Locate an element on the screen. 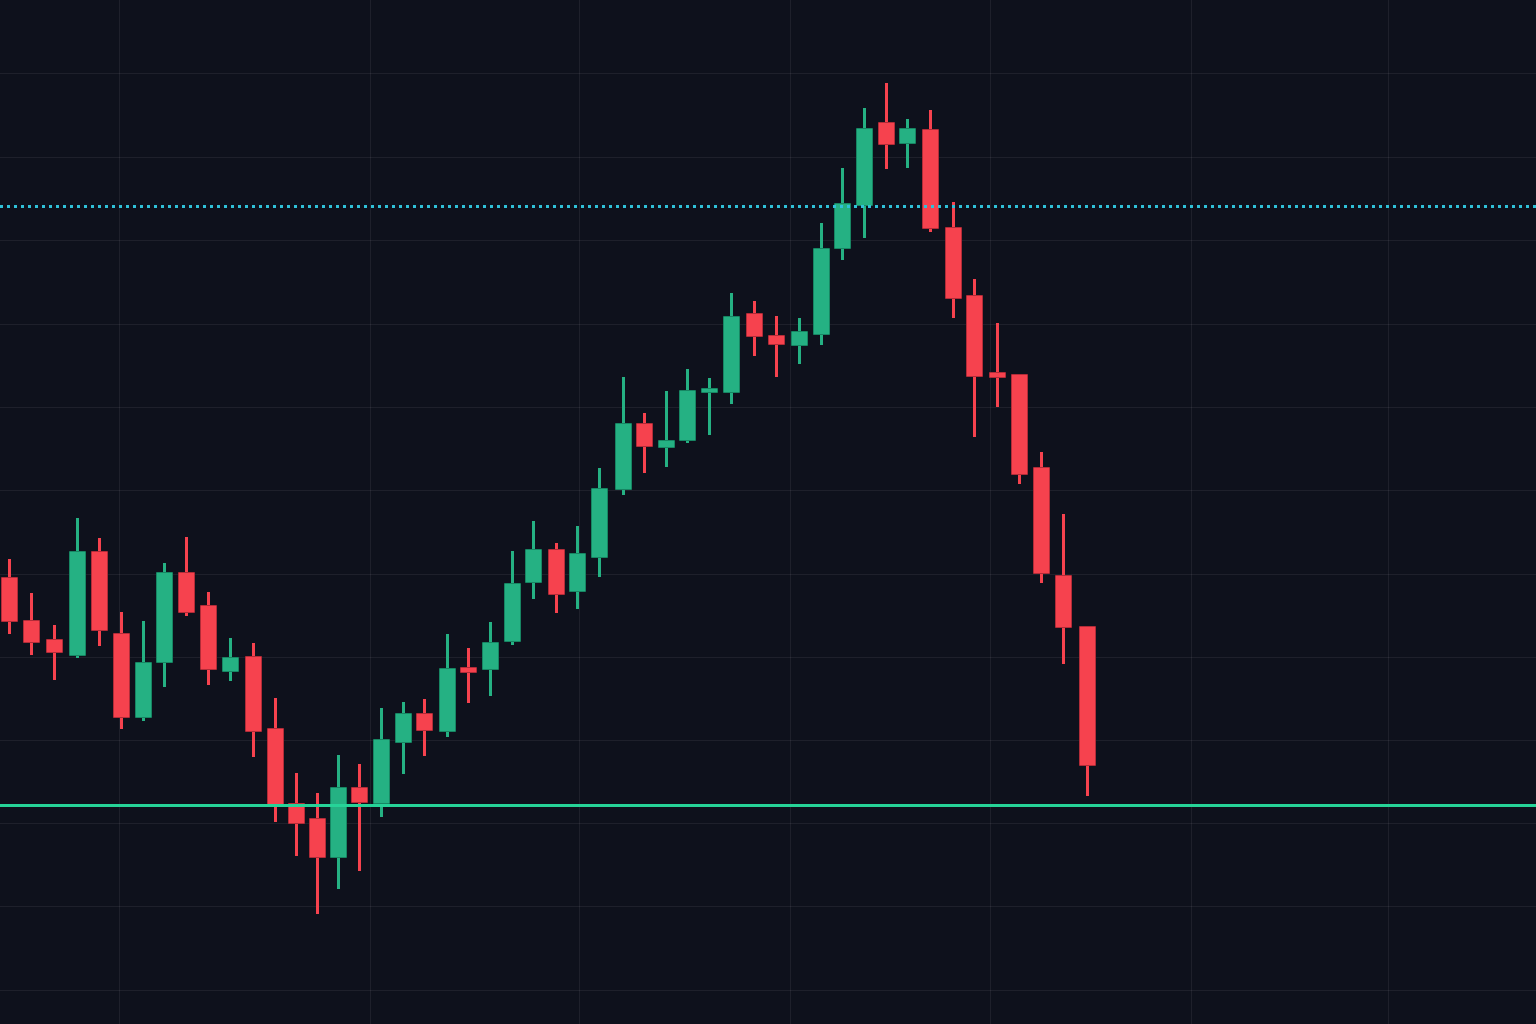  alert-dotted-line is located at coordinates (768, 206).